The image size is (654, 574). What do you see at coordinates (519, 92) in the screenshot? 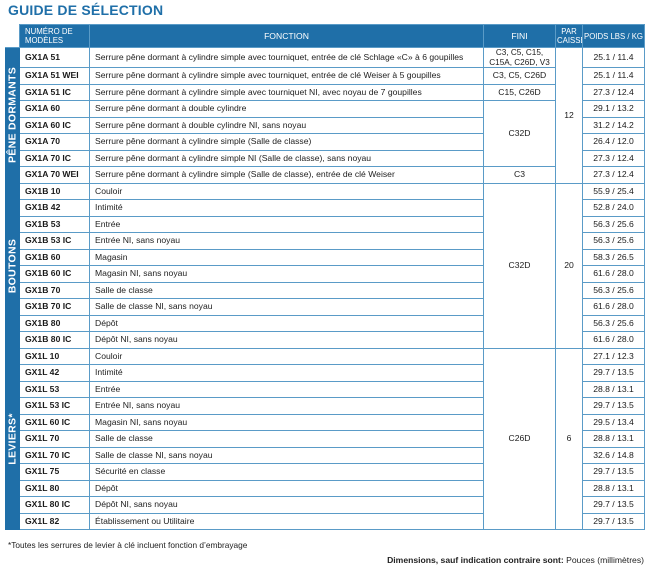
I see `finish-cell: C15, C26D` at bounding box center [519, 92].